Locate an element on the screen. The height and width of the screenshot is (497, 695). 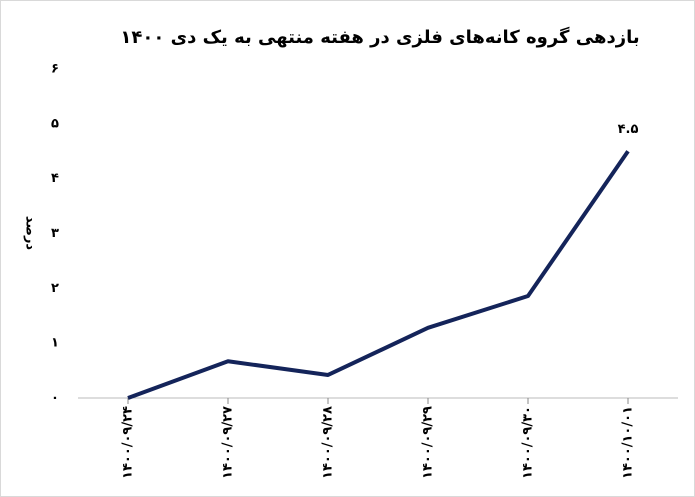
x-tick-label: ۱۴۰۰/۰۹/۲۷ is located at coordinates (228, 442).